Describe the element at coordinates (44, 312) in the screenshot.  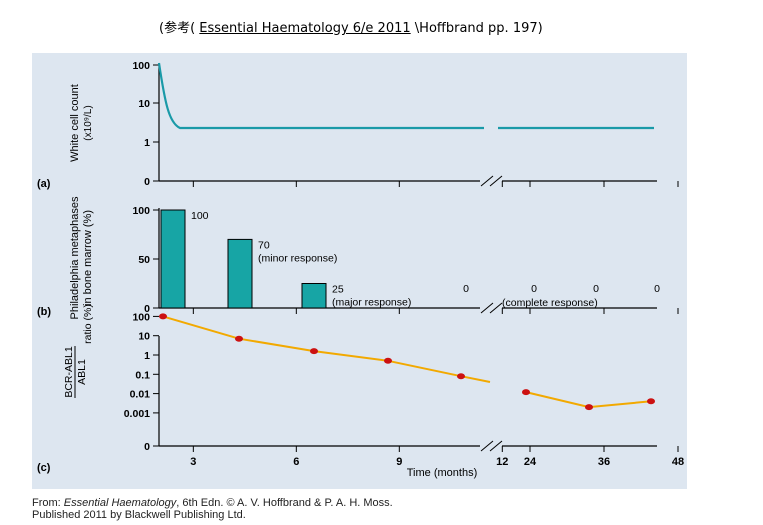
I see `panel-b-label: (b)` at that location.